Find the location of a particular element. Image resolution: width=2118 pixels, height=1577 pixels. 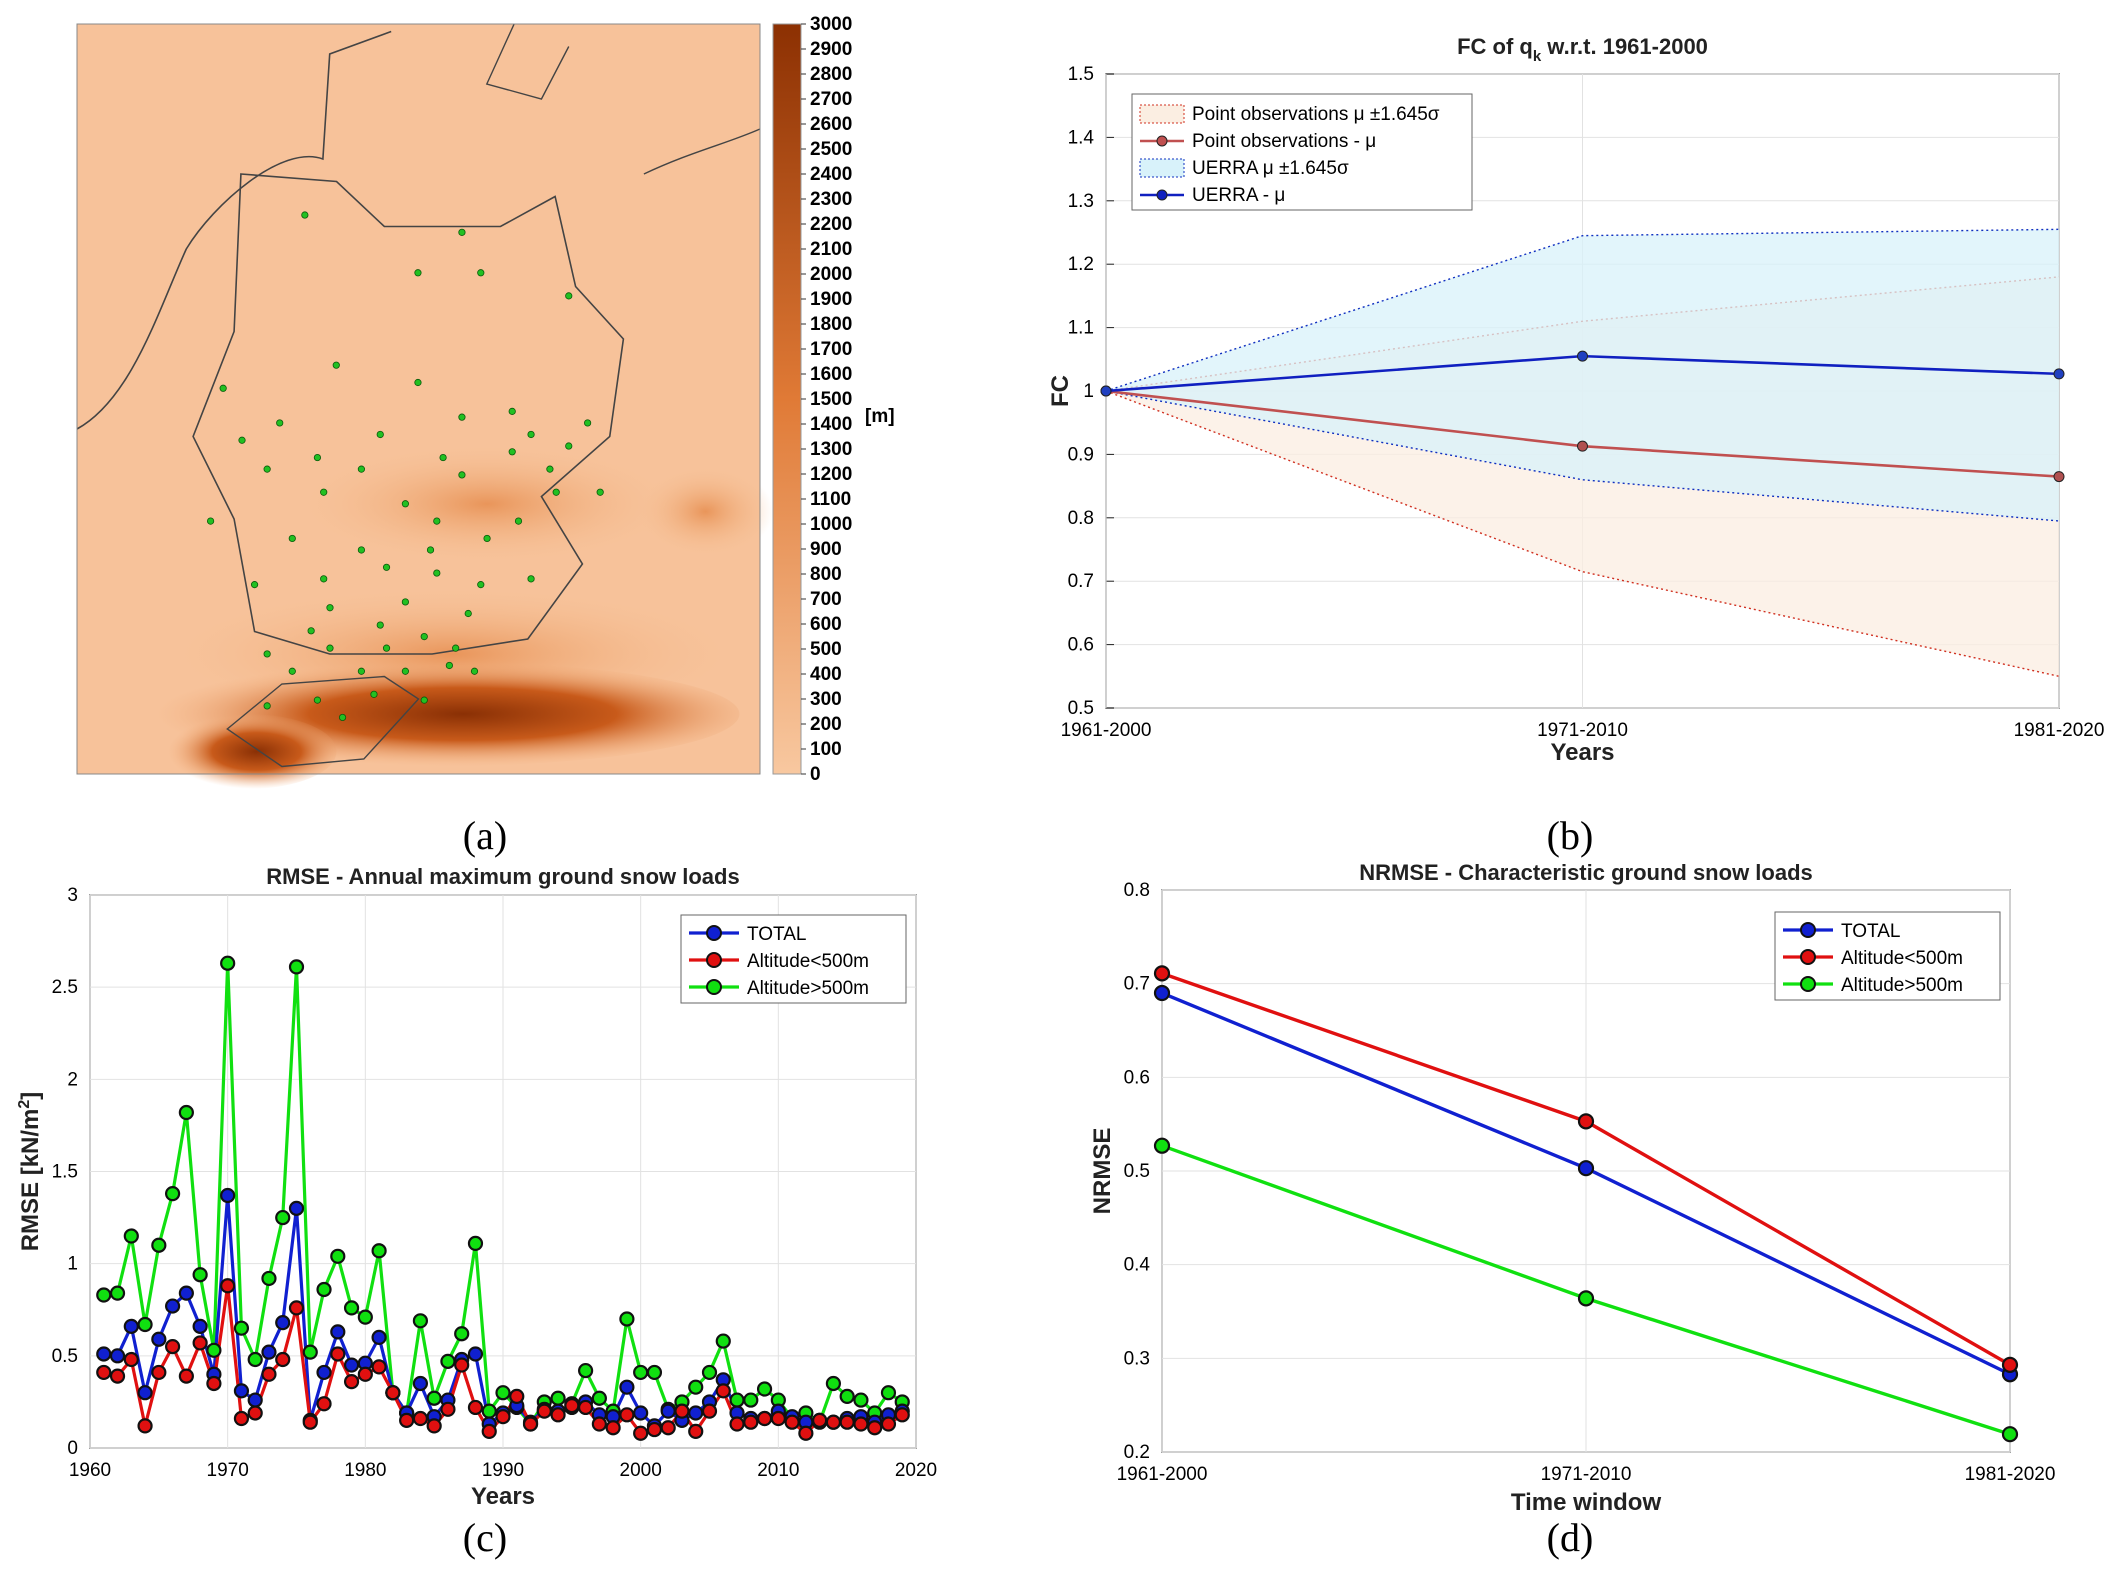

y-tick-label: 1.5 is located at coordinates (1081, 74).